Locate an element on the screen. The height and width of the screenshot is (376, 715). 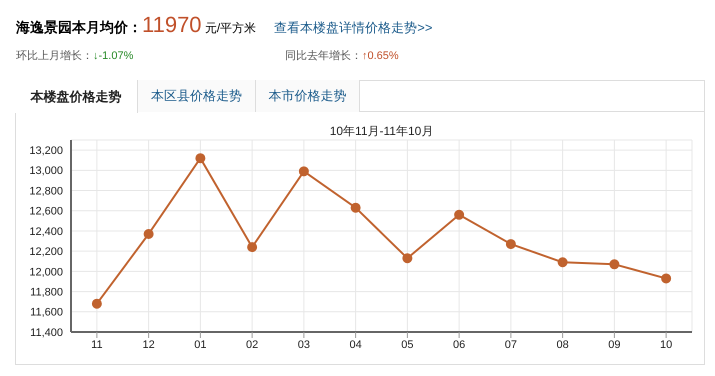
y-tick-label: 13,000 is located at coordinates (46, 171).